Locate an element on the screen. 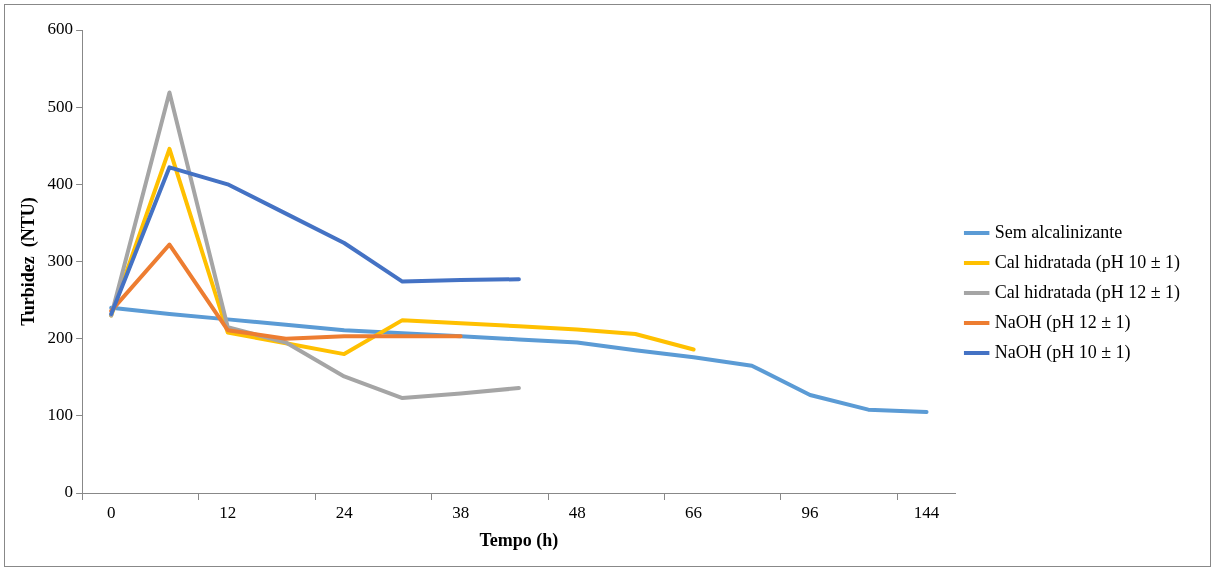 This screenshot has height=571, width=1217. legend-label: Cal hidratada (pH 10 ± 1) is located at coordinates (1087, 262).